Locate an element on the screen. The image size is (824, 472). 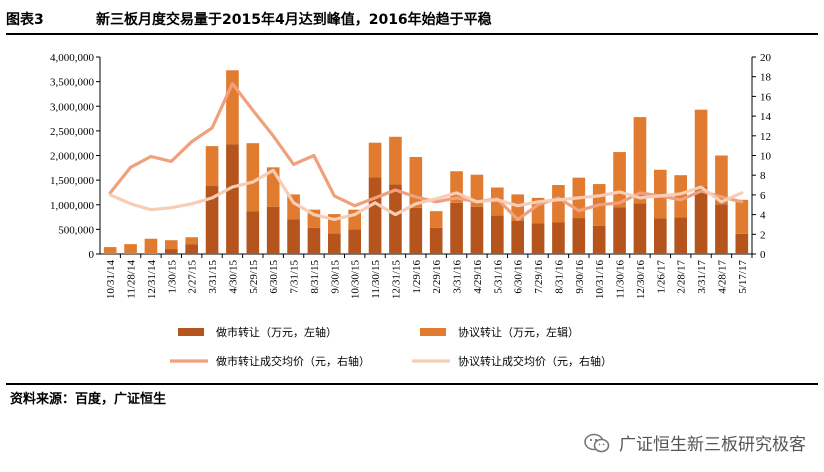
wechat-icon is located at coordinates (597, 442).